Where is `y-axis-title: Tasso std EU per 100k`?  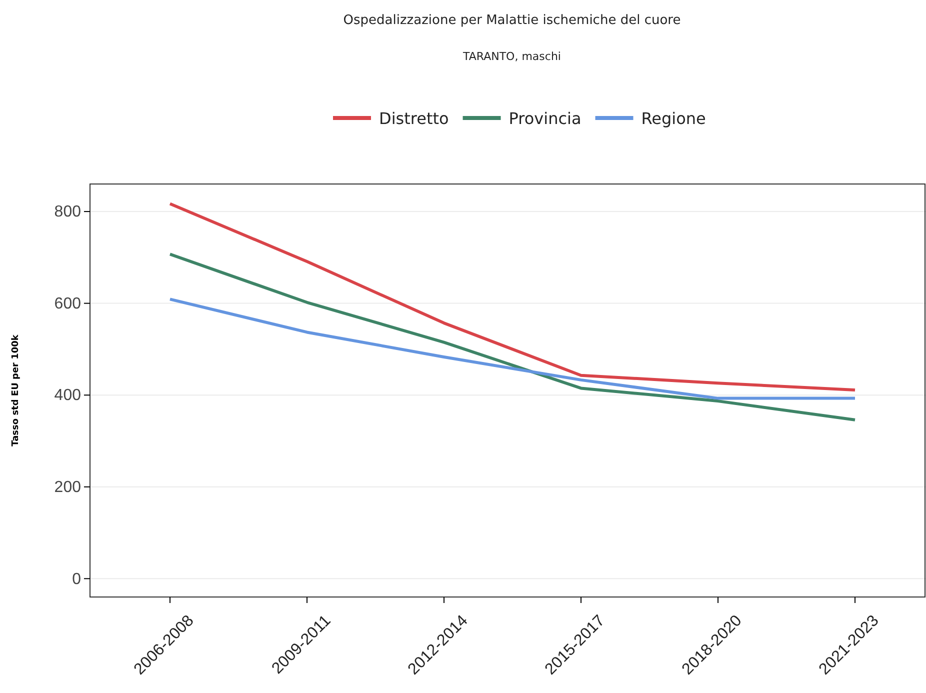 y-axis-title: Tasso std EU per 100k is located at coordinates (16, 390).